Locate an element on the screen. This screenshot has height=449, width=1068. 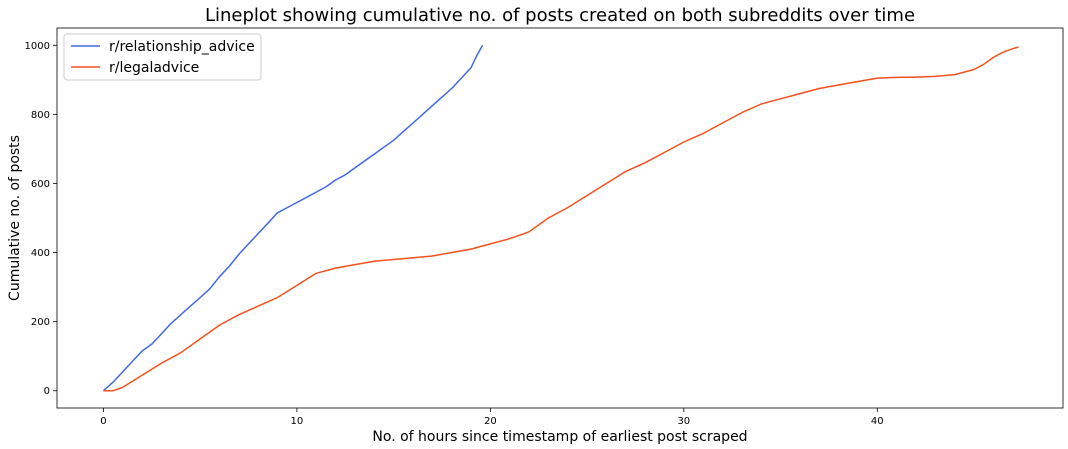
y-axis-label: Cumulative no. of posts is located at coordinates (15, 218).